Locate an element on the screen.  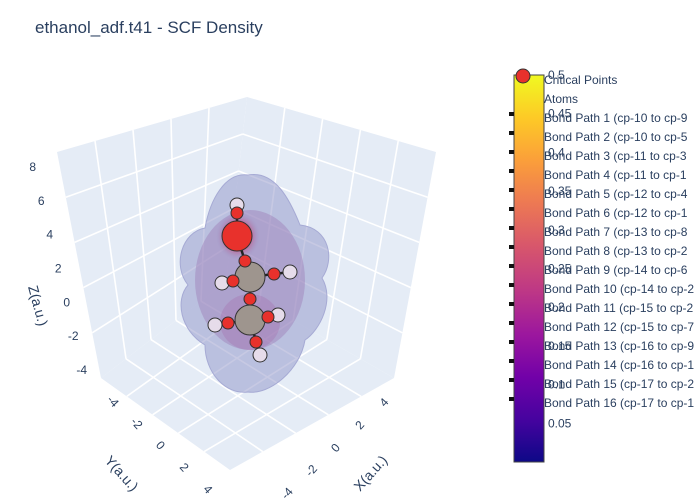
z-axis-tick-label: 8 is located at coordinates (32, 167).